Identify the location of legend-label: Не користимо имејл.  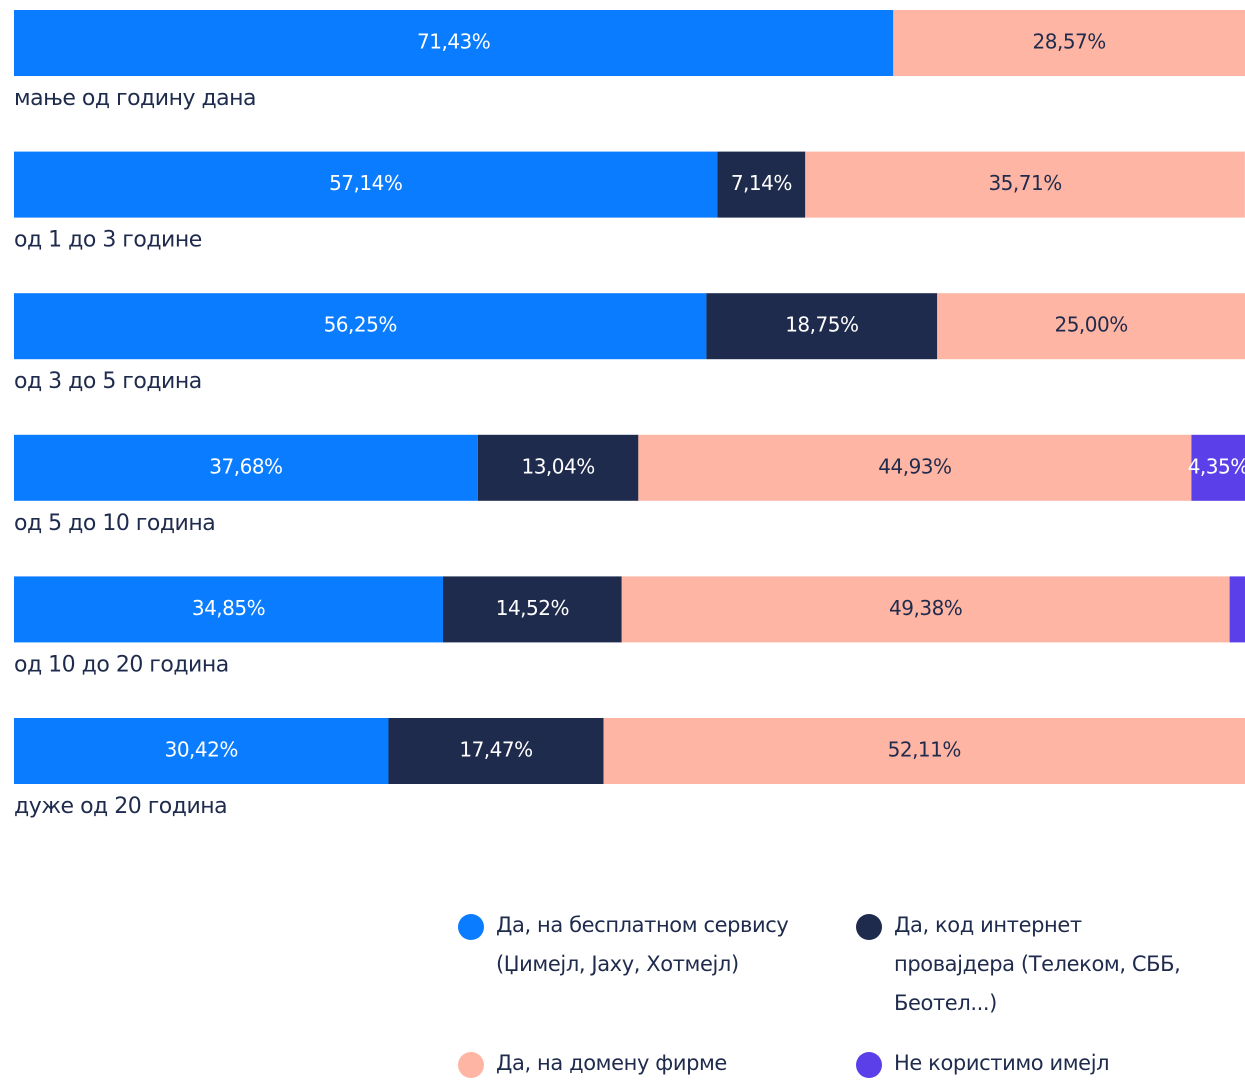
(1002, 1063).